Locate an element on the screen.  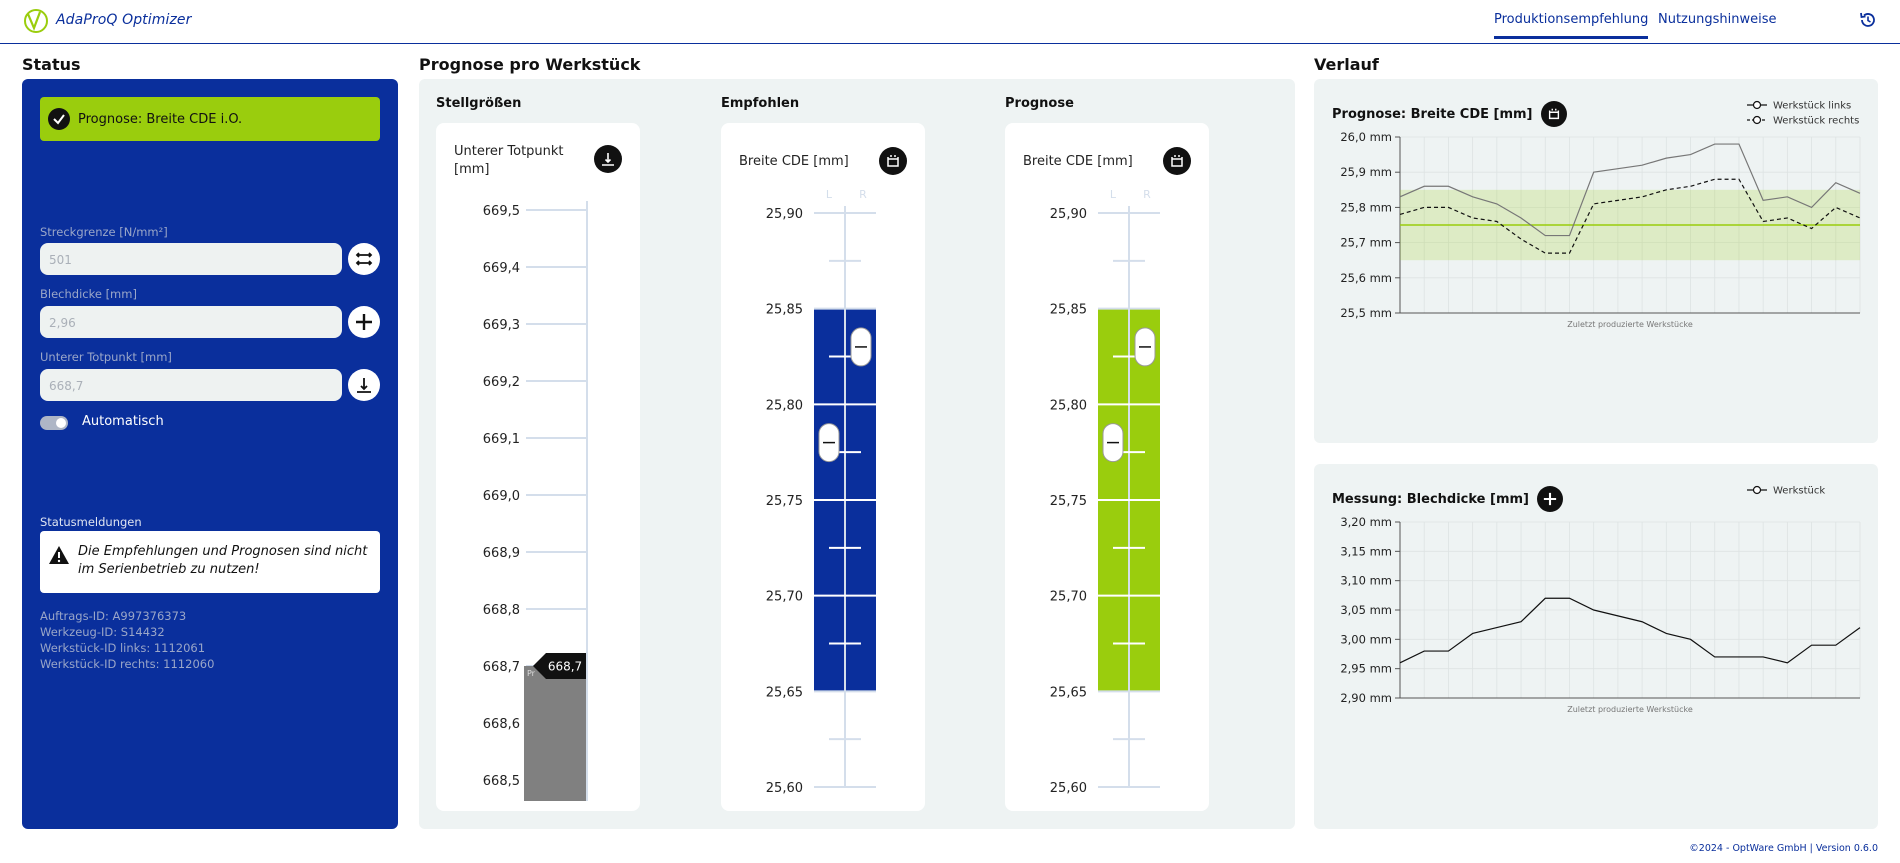
totpunkt-marker-text: Pr is located at coordinates (531, 673).